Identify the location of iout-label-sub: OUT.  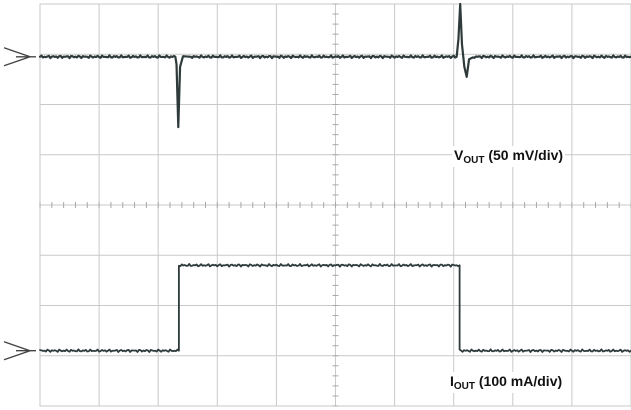
(464, 386).